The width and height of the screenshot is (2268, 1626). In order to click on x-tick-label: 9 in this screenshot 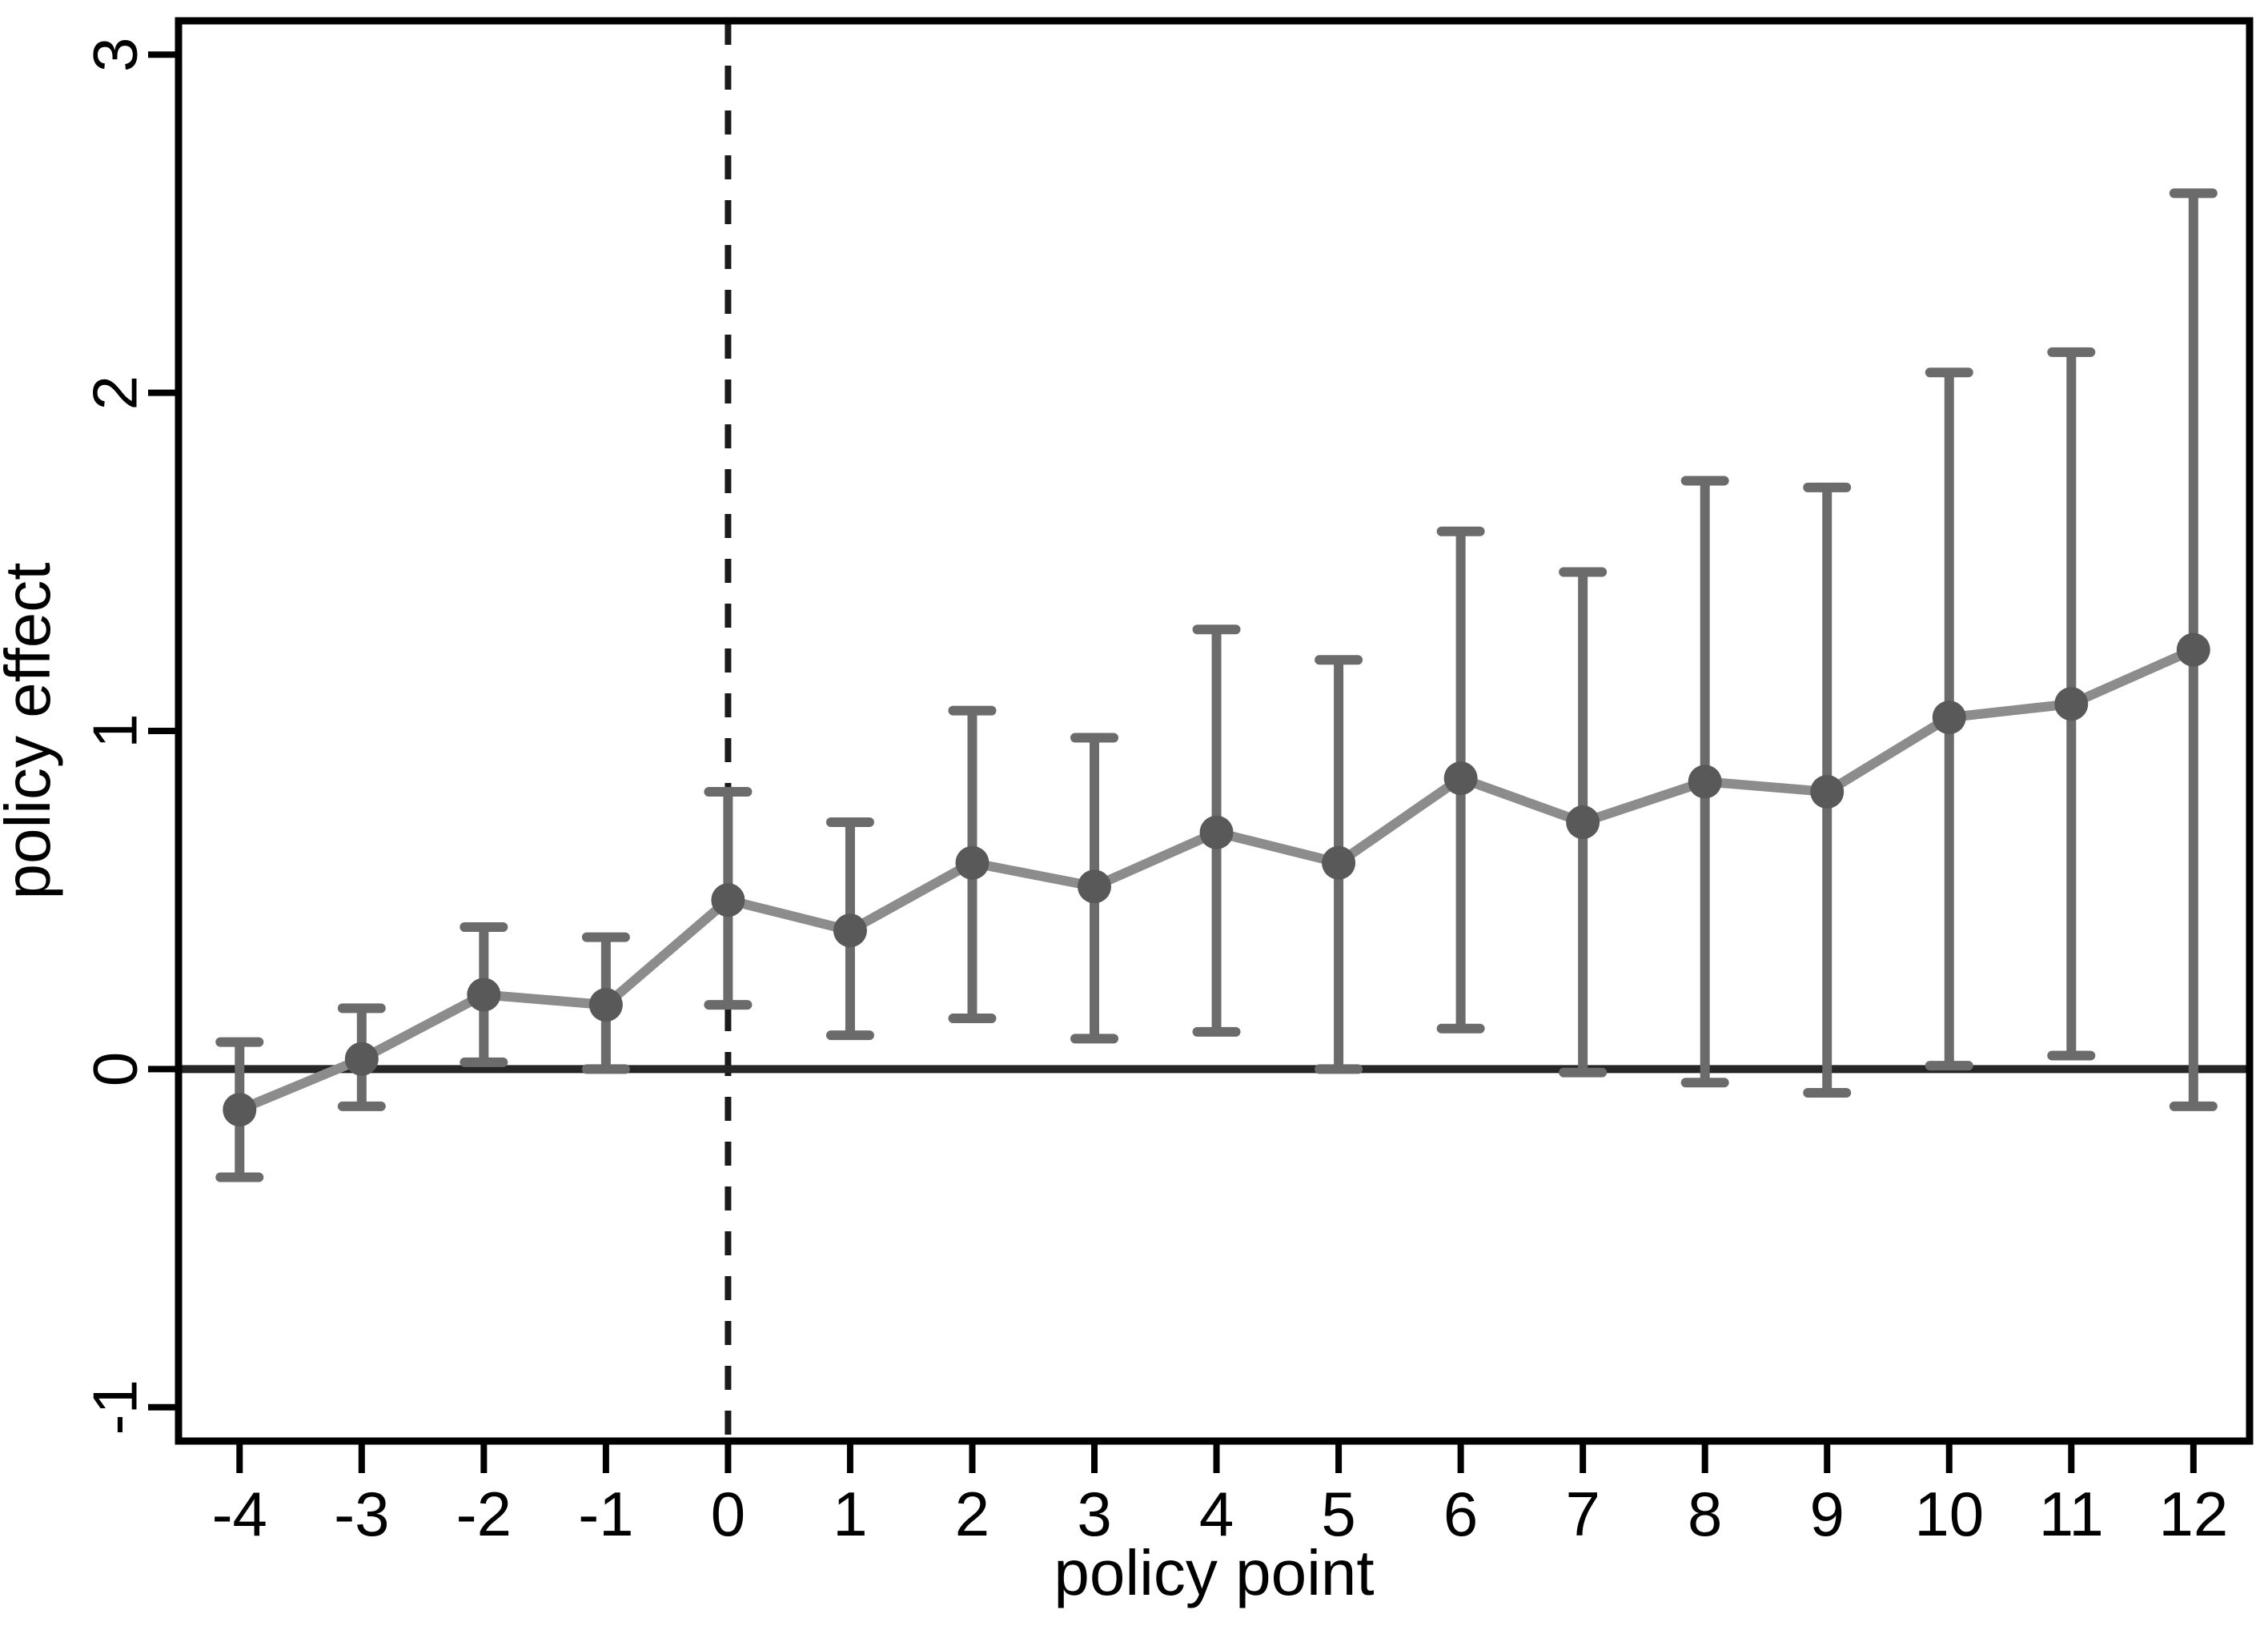, I will do `click(1827, 1514)`.